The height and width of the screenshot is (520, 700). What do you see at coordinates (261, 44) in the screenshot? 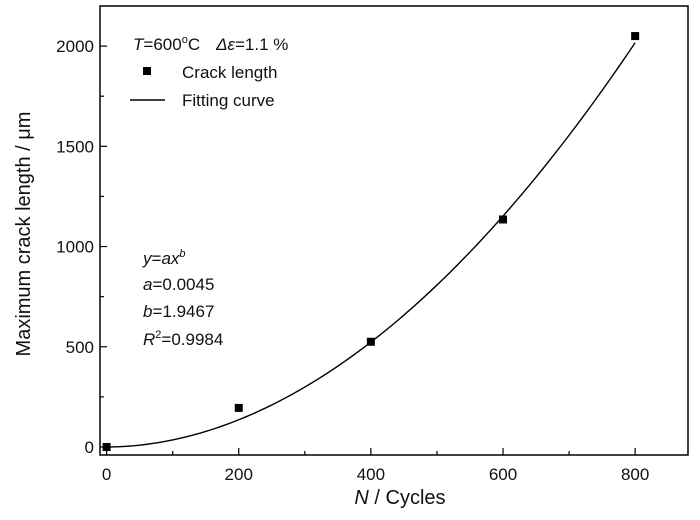
I see `strain-value: =1.1 %` at bounding box center [261, 44].